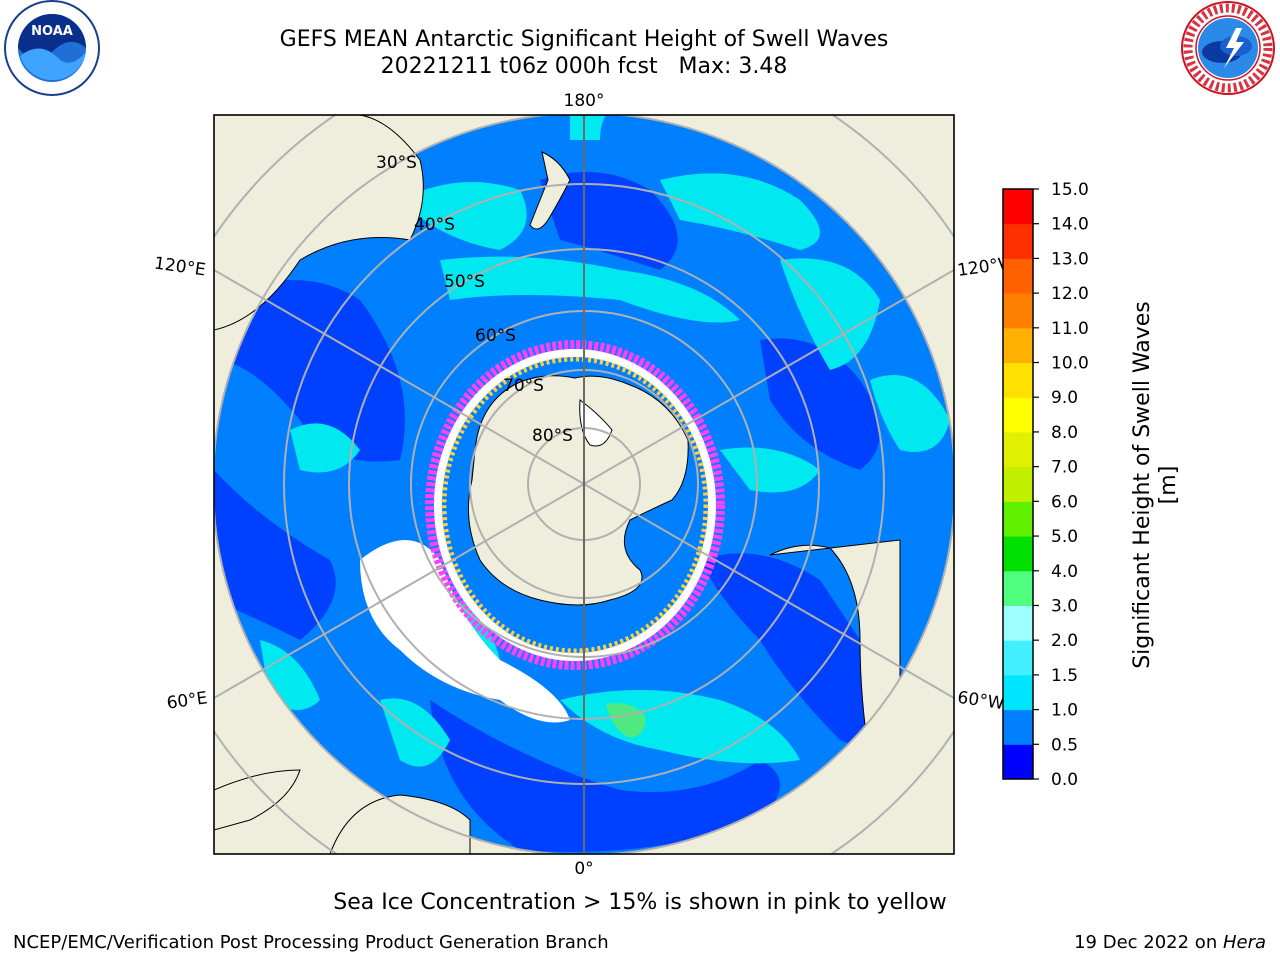 The width and height of the screenshot is (1280, 960). I want to click on colorbar-tick-label: 6.0, so click(1064, 502).